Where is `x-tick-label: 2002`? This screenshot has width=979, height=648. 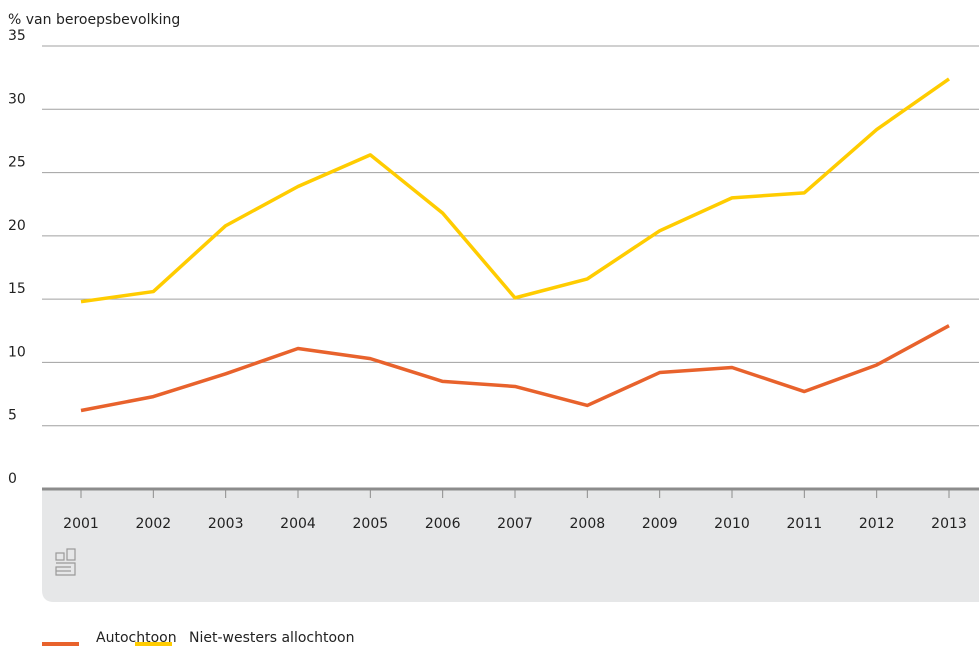
x-tick-label: 2002 is located at coordinates (154, 524).